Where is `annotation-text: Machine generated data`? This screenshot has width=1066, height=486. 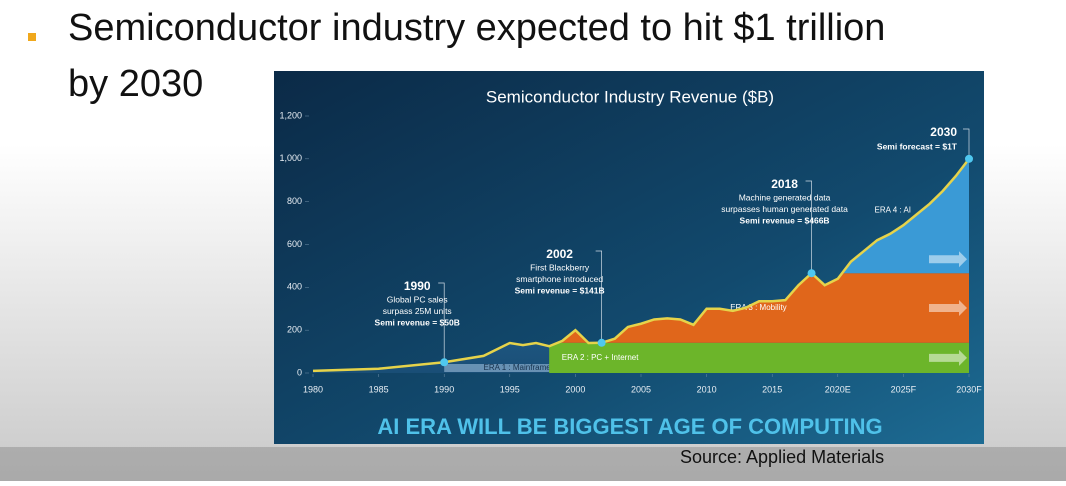
annotation-text: Machine generated data is located at coordinates (785, 197).